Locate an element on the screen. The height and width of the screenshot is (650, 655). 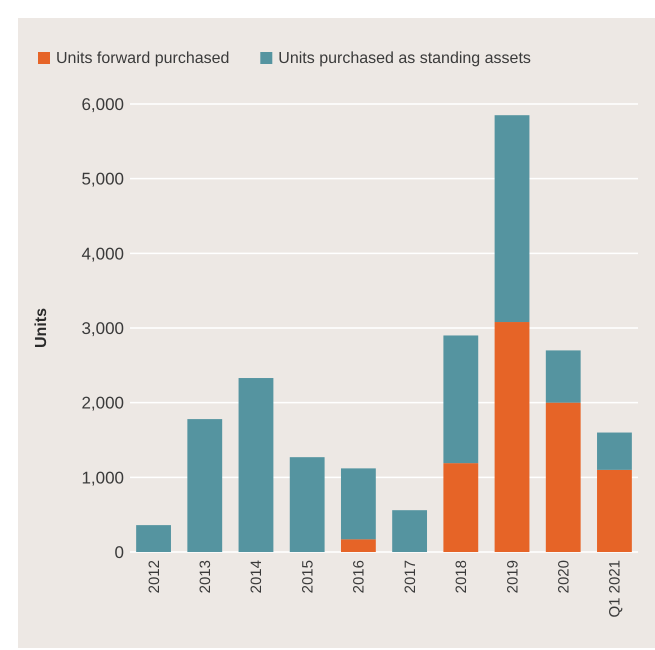
x-tick-label: 2012 is located at coordinates (154, 577).